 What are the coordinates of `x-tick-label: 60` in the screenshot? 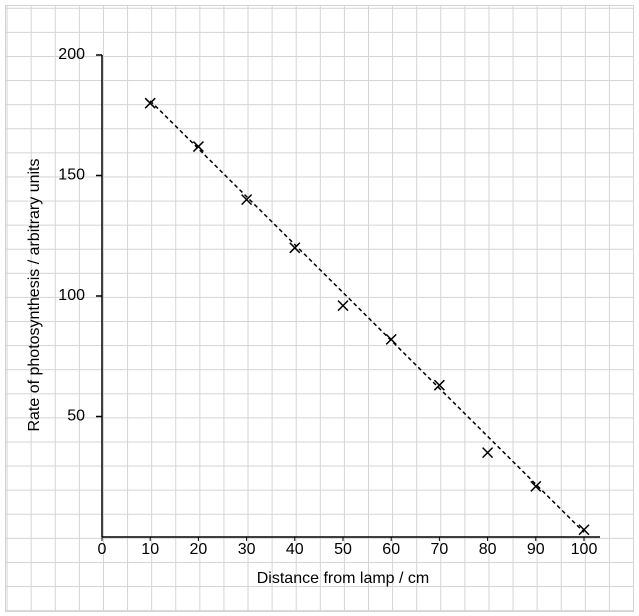 It's located at (391, 549).